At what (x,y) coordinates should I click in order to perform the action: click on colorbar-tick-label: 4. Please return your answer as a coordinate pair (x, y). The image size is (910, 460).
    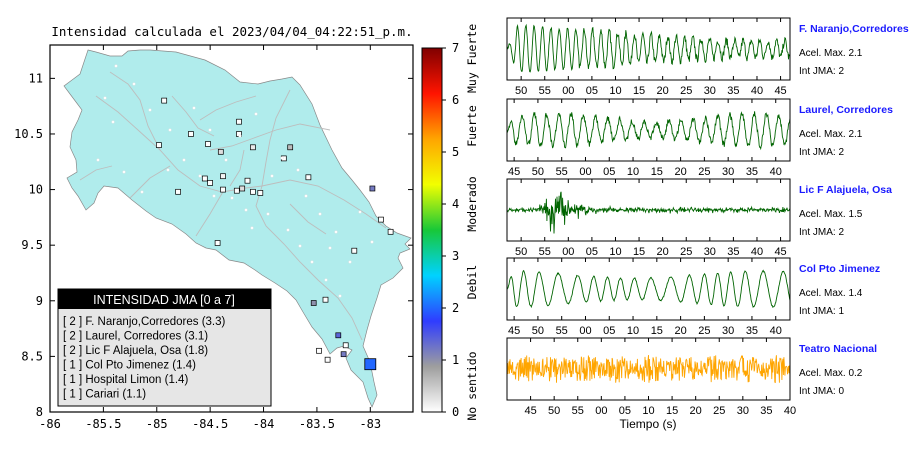
    Looking at the image, I should click on (455, 204).